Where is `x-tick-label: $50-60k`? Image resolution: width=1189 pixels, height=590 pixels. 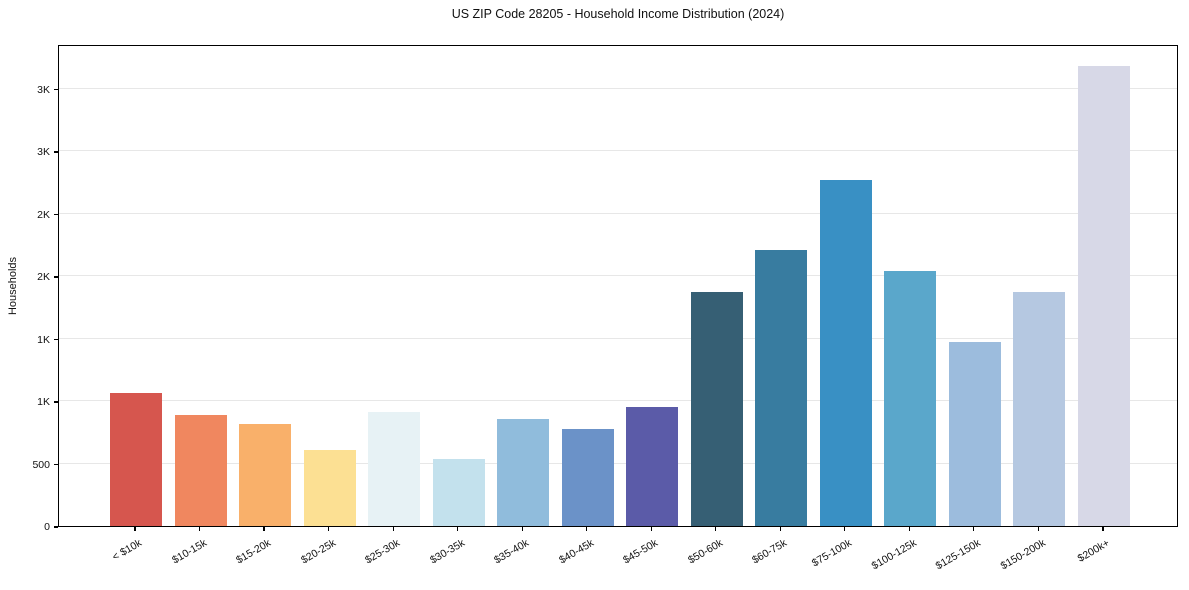
x-tick-label: $50-60k is located at coordinates (705, 552).